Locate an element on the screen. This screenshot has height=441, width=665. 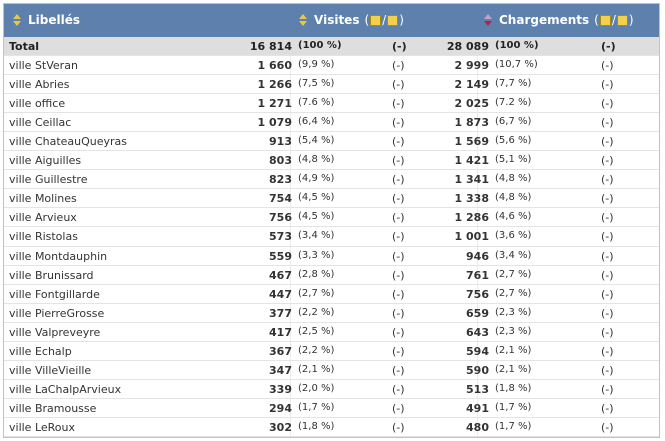
label: ville VilleVieille is located at coordinates (50, 370).